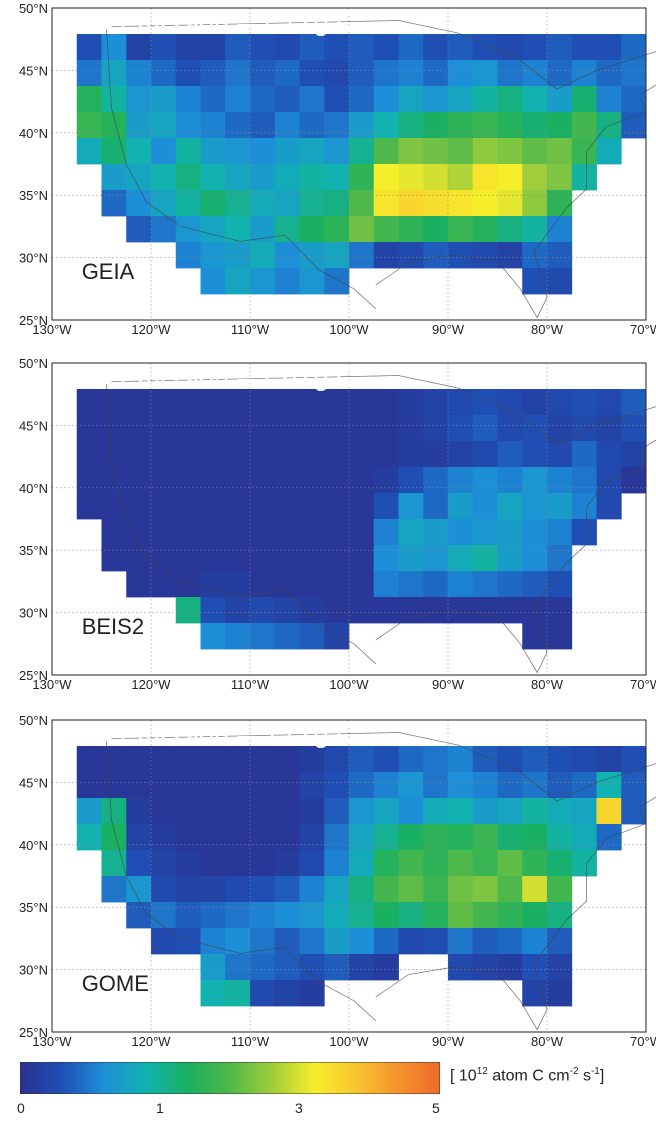 The height and width of the screenshot is (1122, 656). What do you see at coordinates (299, 1108) in the screenshot?
I see `colorbar-tick-3: 3` at bounding box center [299, 1108].